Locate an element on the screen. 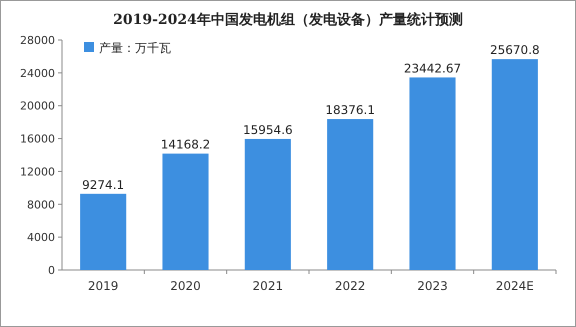 The image size is (576, 327). y-tick-label: 24000 is located at coordinates (37, 73).